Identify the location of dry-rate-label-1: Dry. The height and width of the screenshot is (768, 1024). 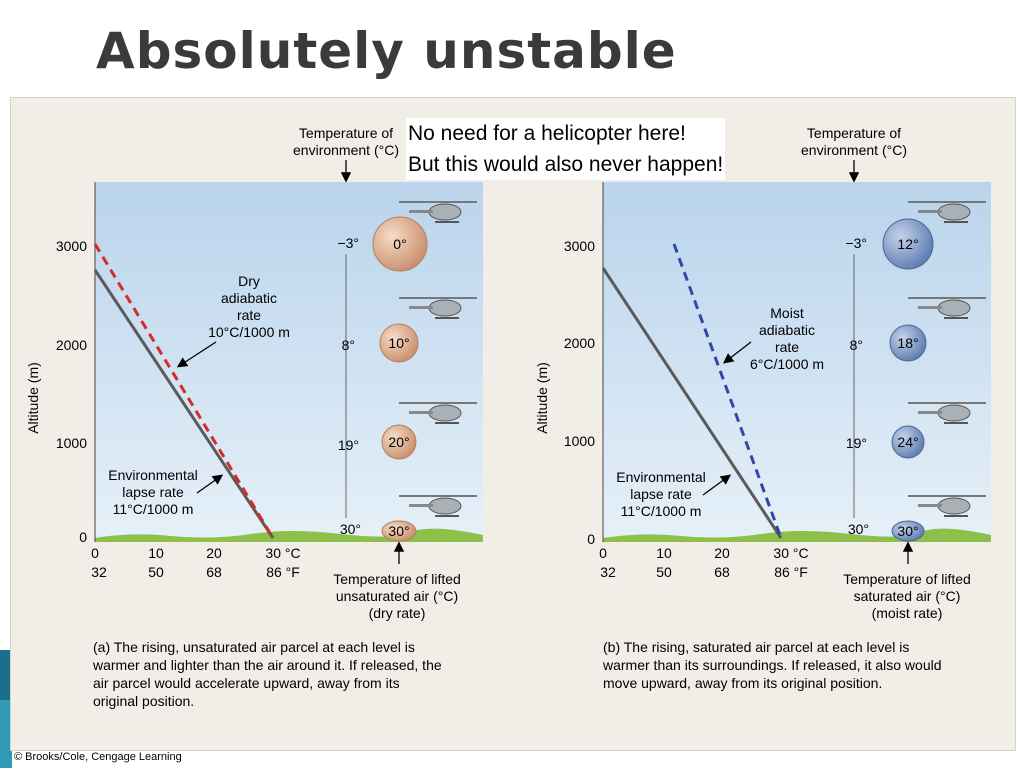
(249, 281).